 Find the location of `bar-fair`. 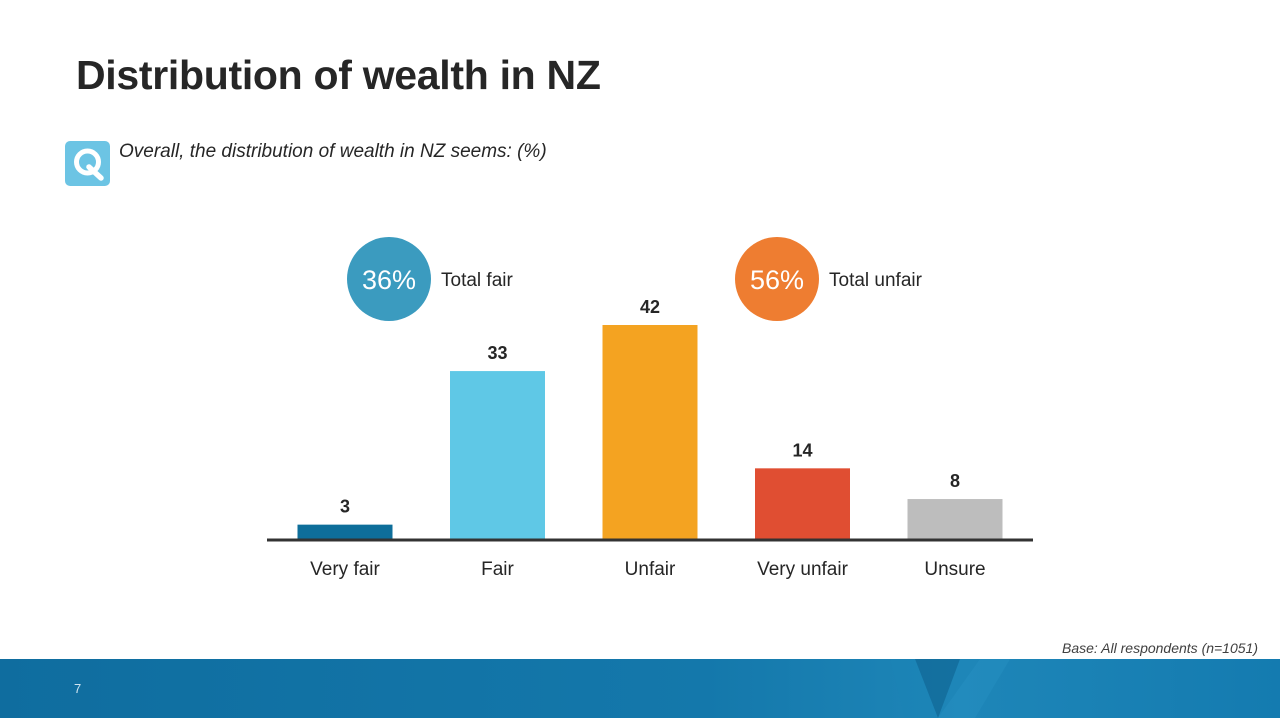

bar-fair is located at coordinates (497, 455).